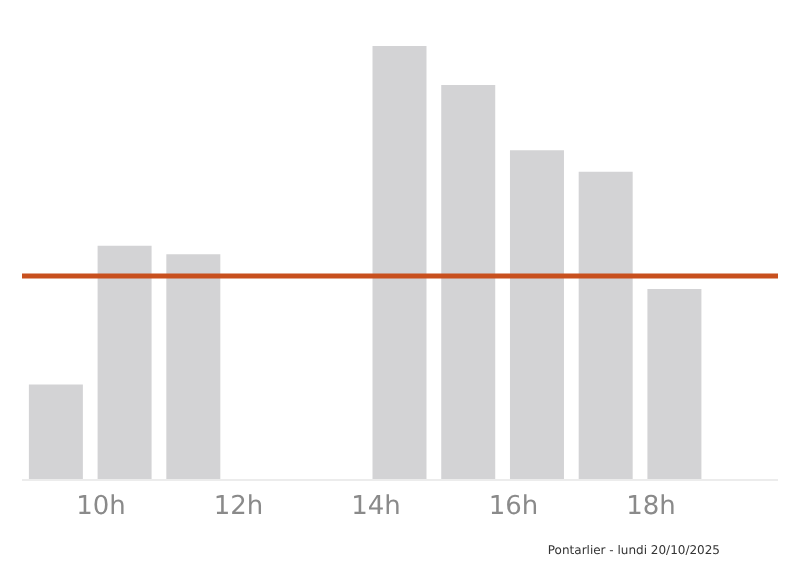 The height and width of the screenshot is (572, 800). What do you see at coordinates (238, 507) in the screenshot?
I see `x-tick-label: 12h` at bounding box center [238, 507].